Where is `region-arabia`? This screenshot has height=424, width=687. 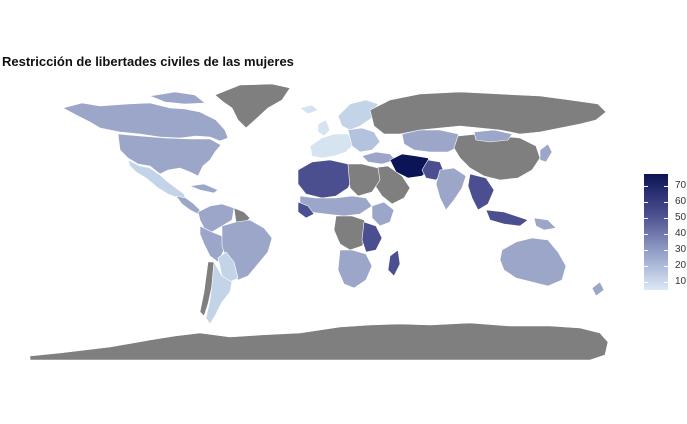
region-arabia is located at coordinates (391, 185).